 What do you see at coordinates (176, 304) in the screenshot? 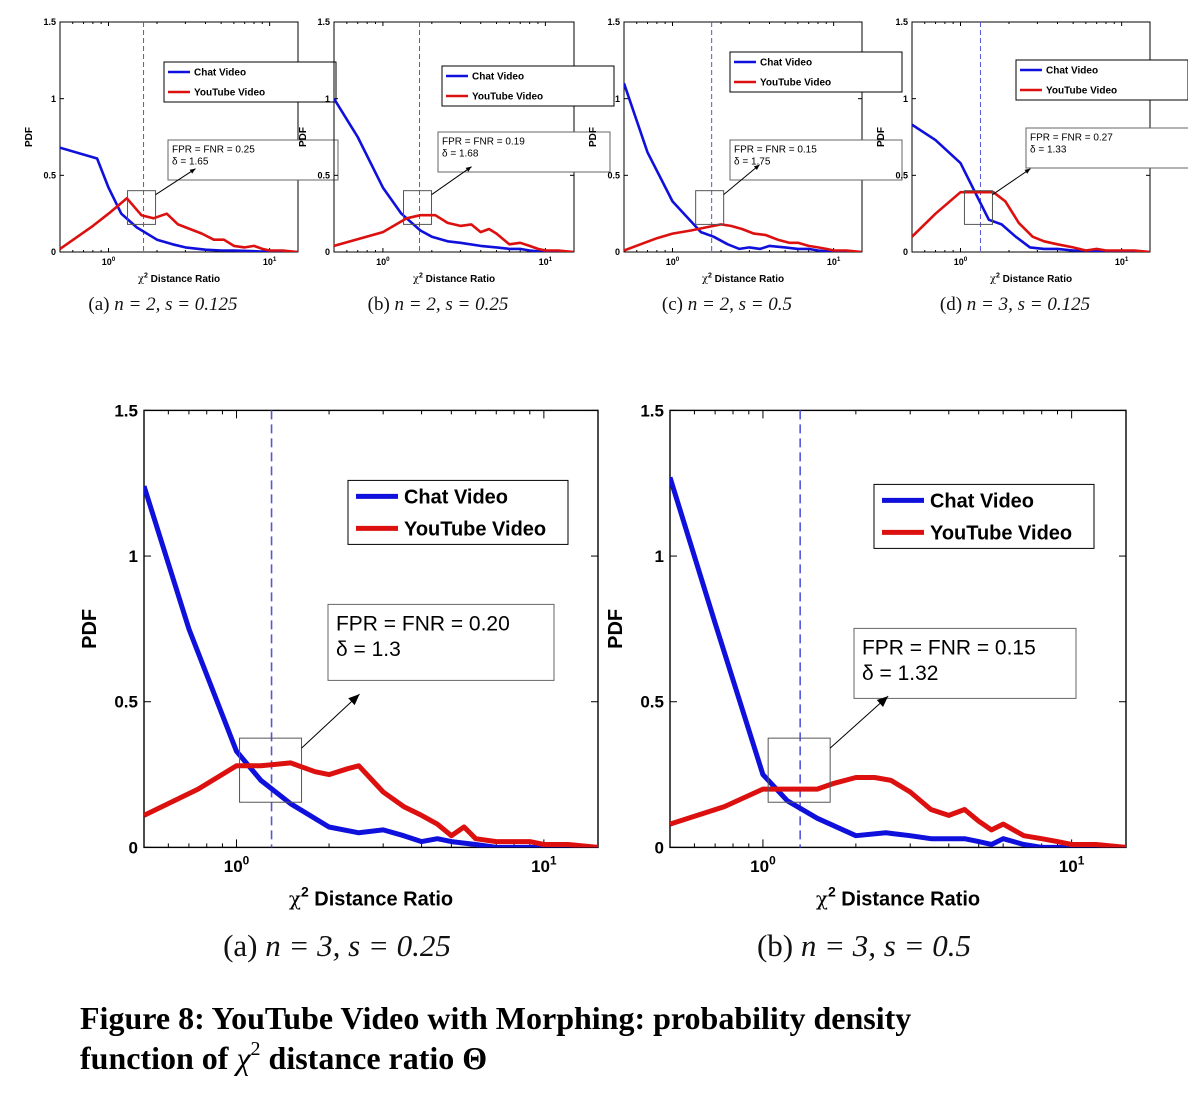
I see `subfigure-caption-params: n = 2, s = 0.125` at bounding box center [176, 304].